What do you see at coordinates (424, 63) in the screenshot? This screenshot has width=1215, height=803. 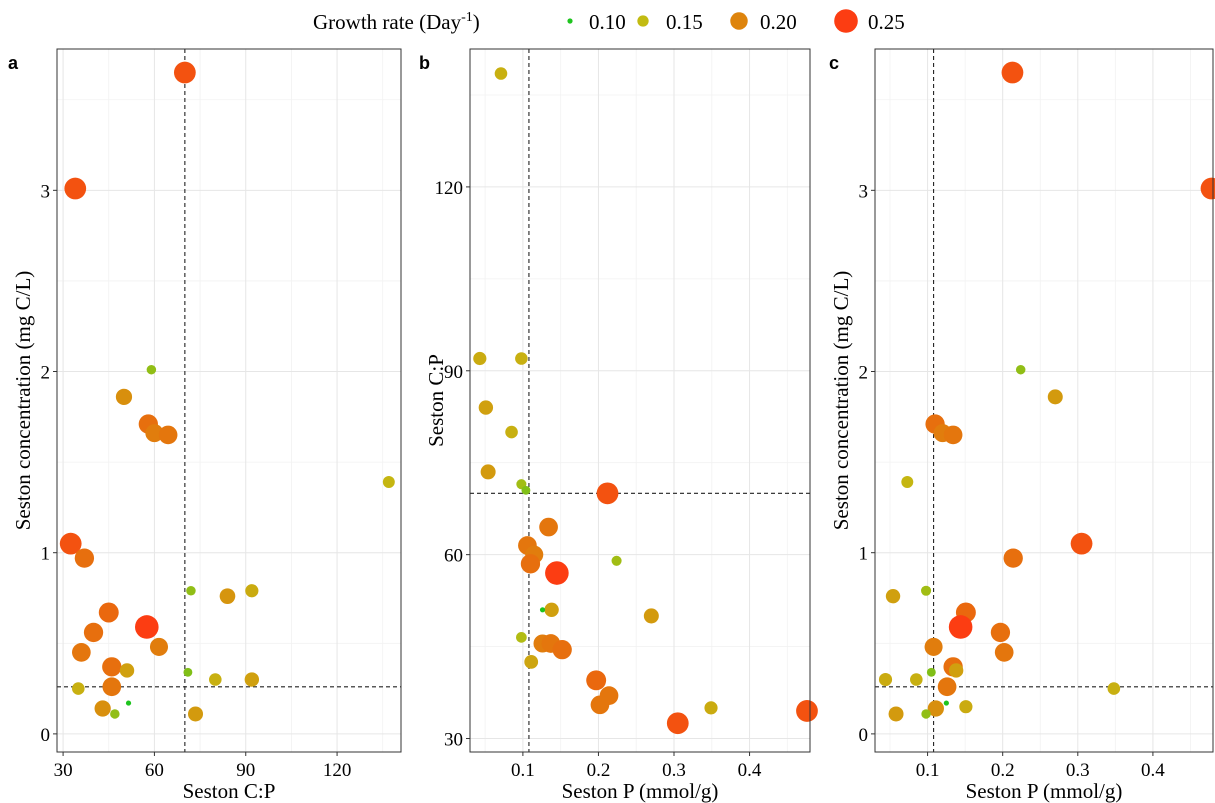 I see `panel-b-tag: b` at bounding box center [424, 63].